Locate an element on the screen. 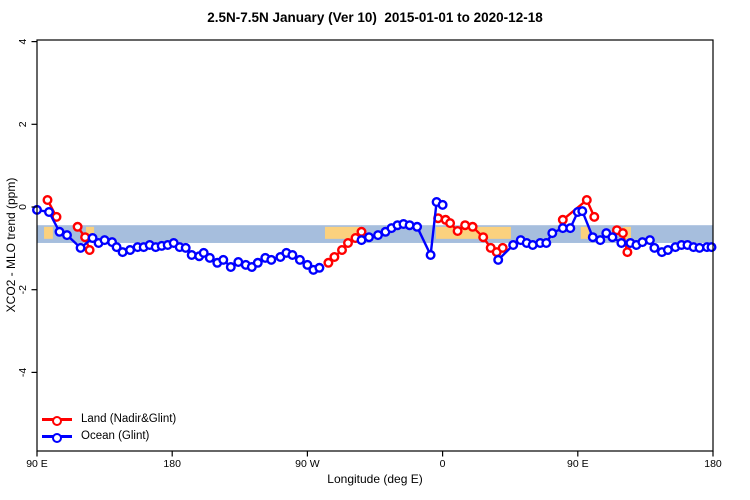  svg-text: 2 is located at coordinates (23, 124).